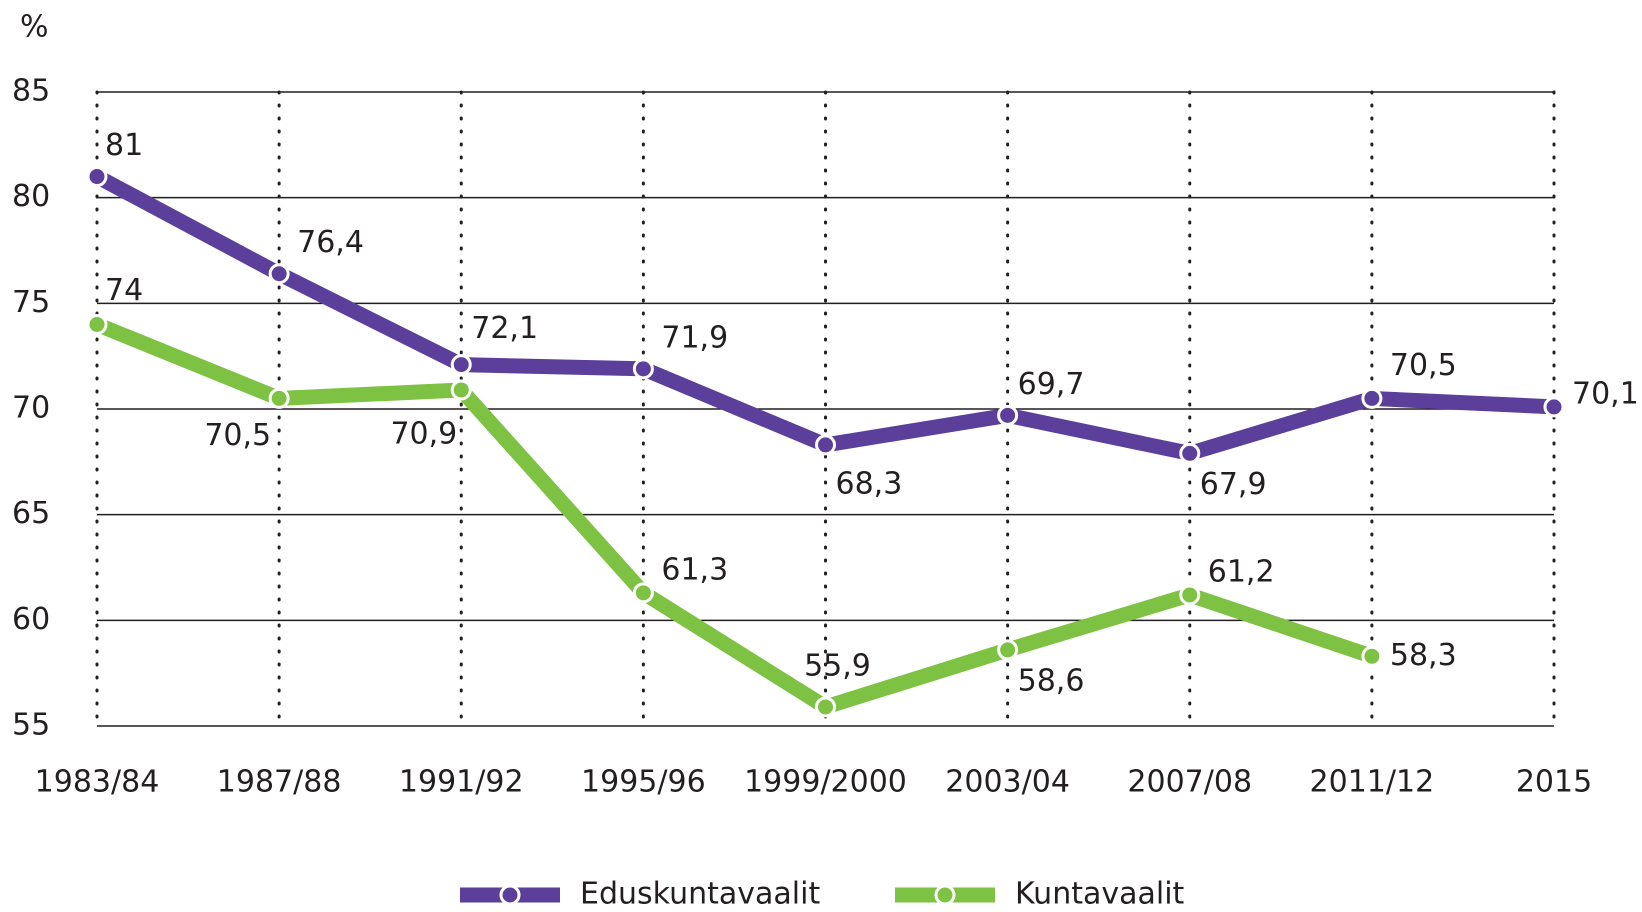 The width and height of the screenshot is (1642, 912). What do you see at coordinates (1233, 484) in the screenshot?
I see `data-label: 67,9` at bounding box center [1233, 484].